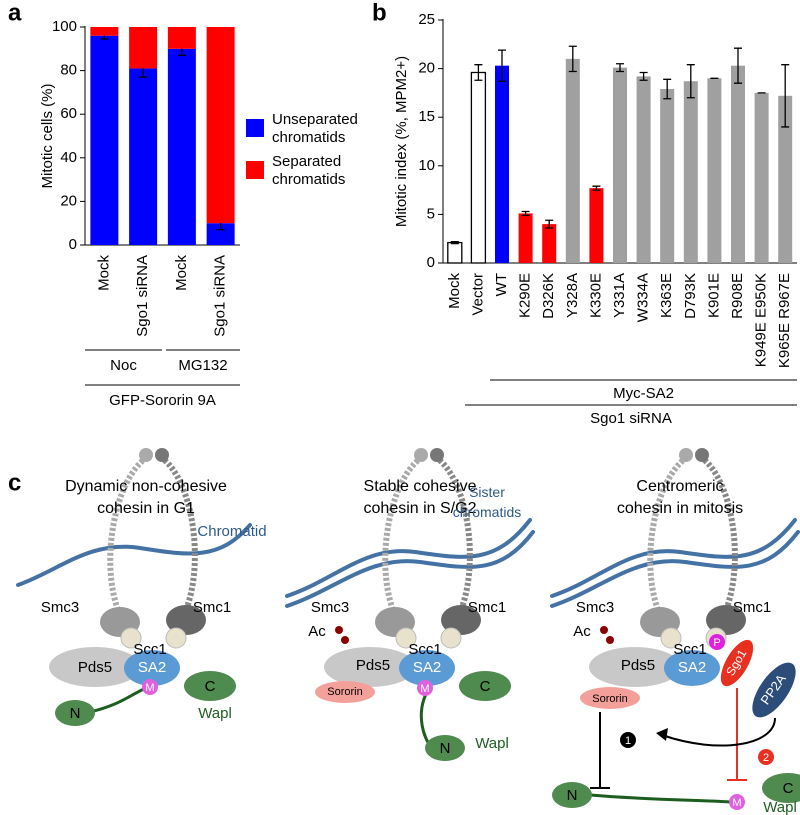 The image size is (800, 815). What do you see at coordinates (619, 295) in the screenshot?
I see `x-tick-label: Y331A` at bounding box center [619, 295].